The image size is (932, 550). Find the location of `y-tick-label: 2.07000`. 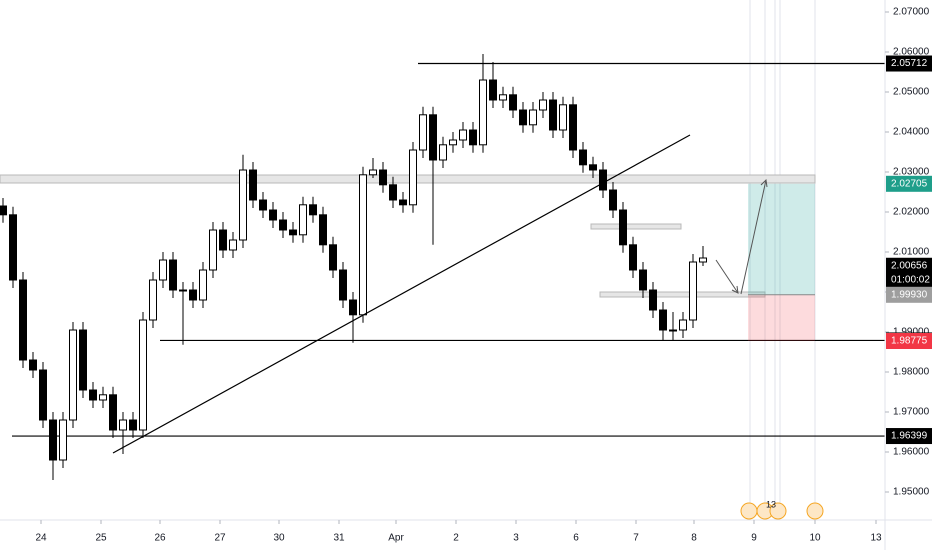

y-tick-label: 2.07000 is located at coordinates (911, 12).